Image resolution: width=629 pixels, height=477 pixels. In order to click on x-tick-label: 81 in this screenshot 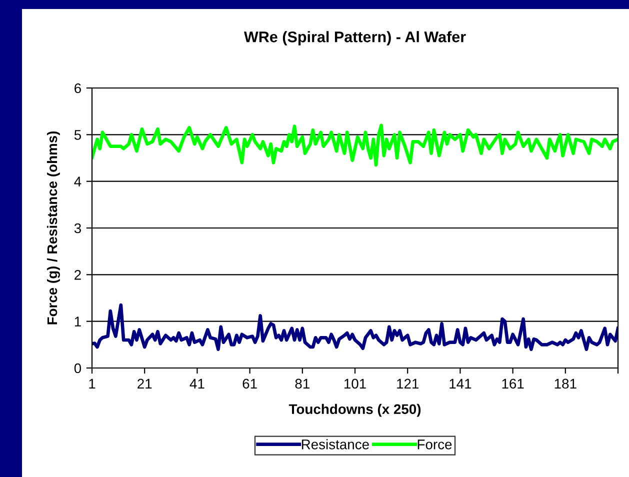, I will do `click(302, 383)`.